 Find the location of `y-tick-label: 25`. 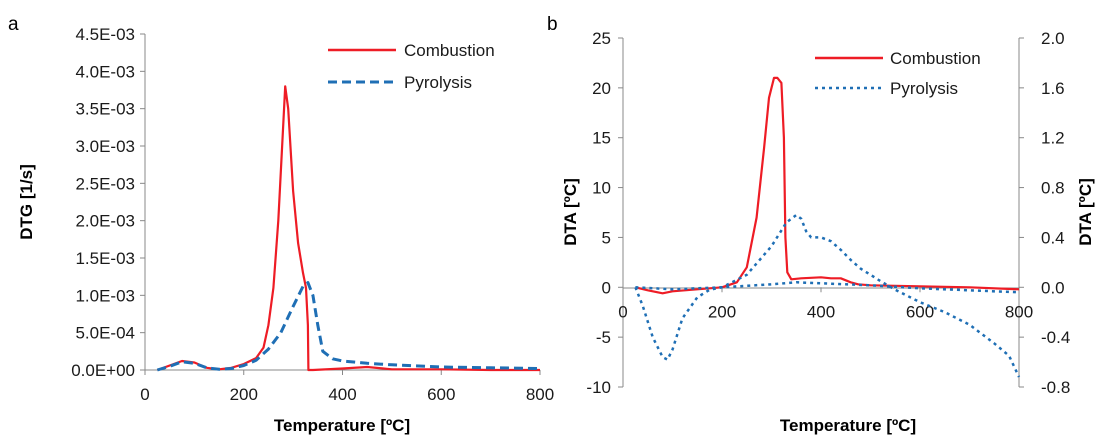

y-tick-label: 25 is located at coordinates (601, 38).